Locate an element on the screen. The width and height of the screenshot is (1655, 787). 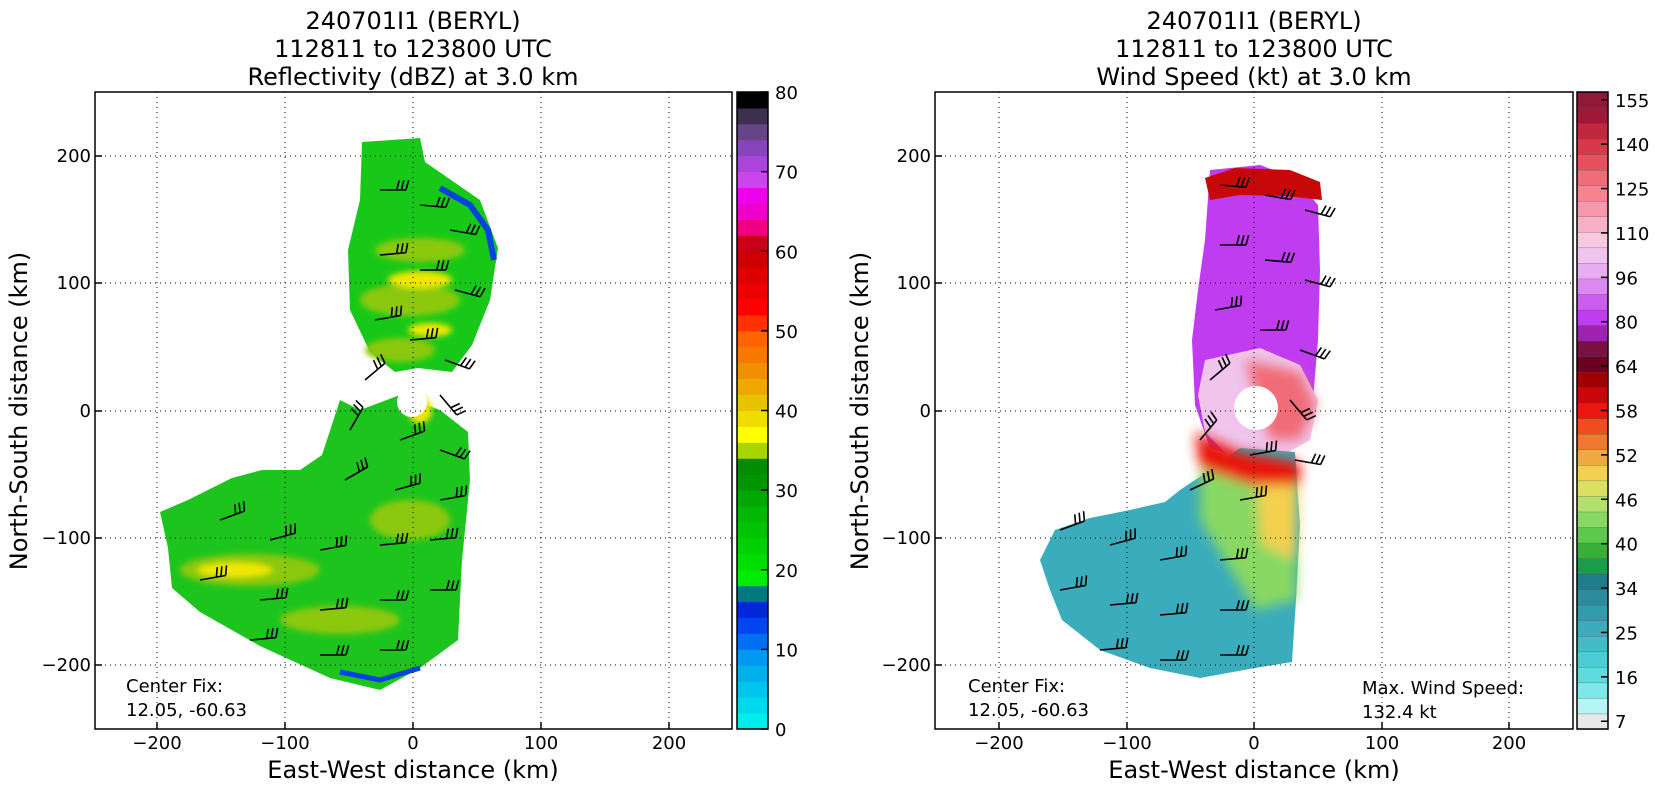
colorbar-tick-label: 80 is located at coordinates (786, 93).